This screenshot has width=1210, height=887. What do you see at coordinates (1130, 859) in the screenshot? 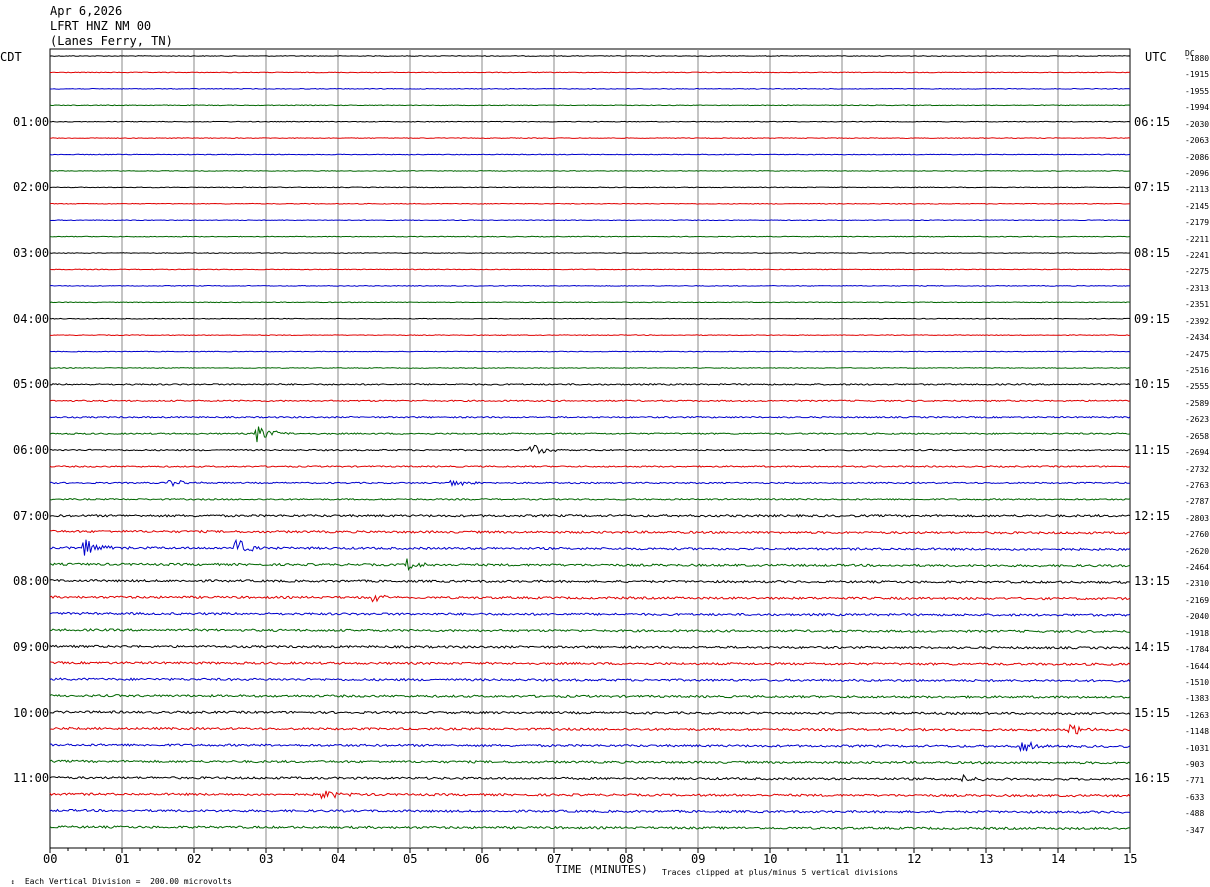
I see `x-tick-label: 15` at bounding box center [1130, 859].